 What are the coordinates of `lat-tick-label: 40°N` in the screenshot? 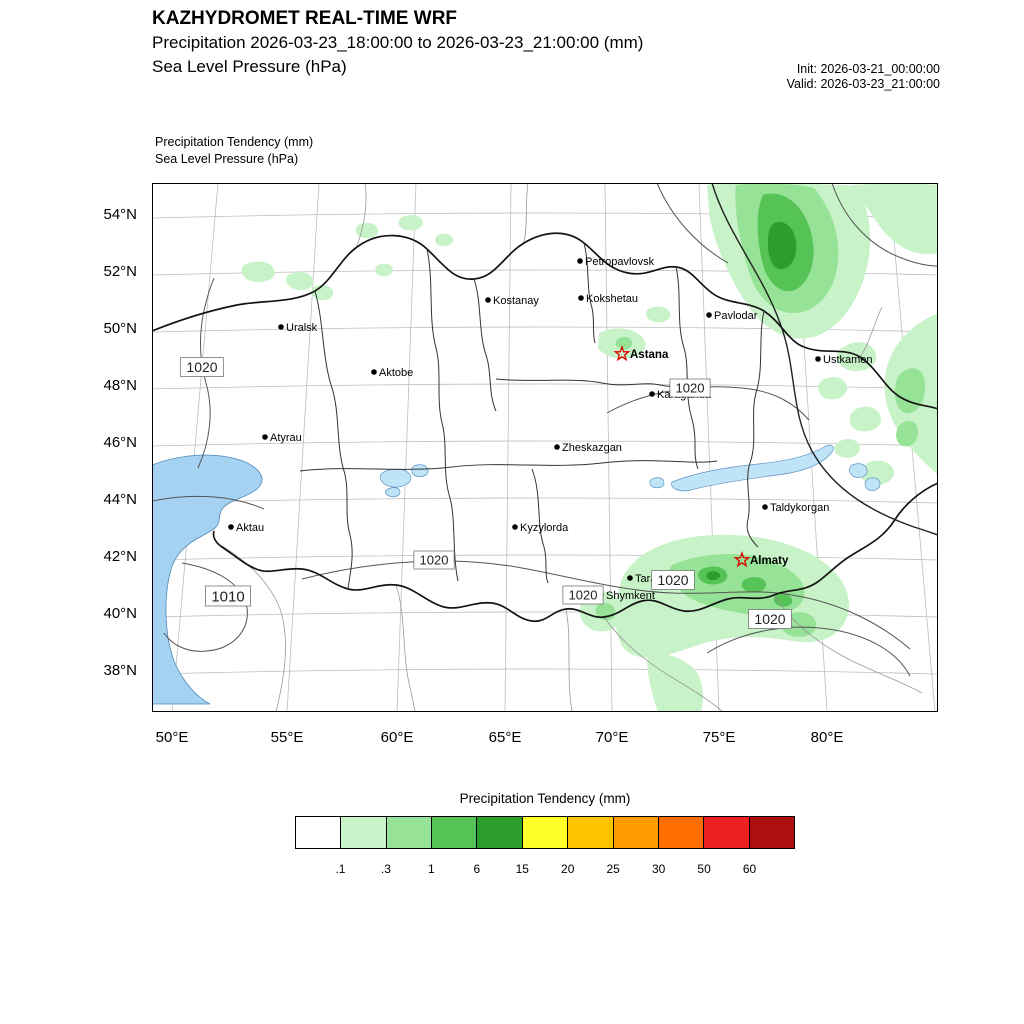 It's located at (120, 613).